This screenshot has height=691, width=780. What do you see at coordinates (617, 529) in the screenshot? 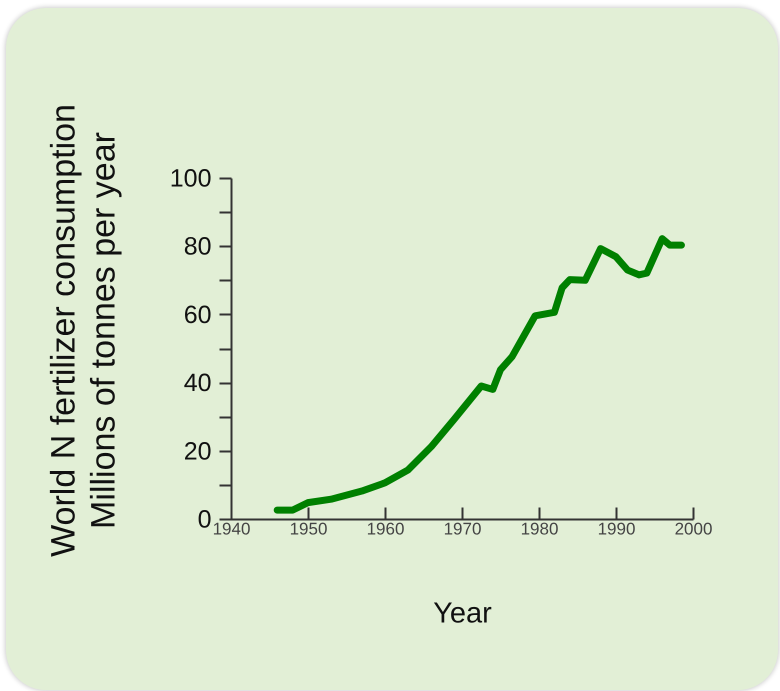
I see `x-tick-label: 1990` at bounding box center [617, 529].